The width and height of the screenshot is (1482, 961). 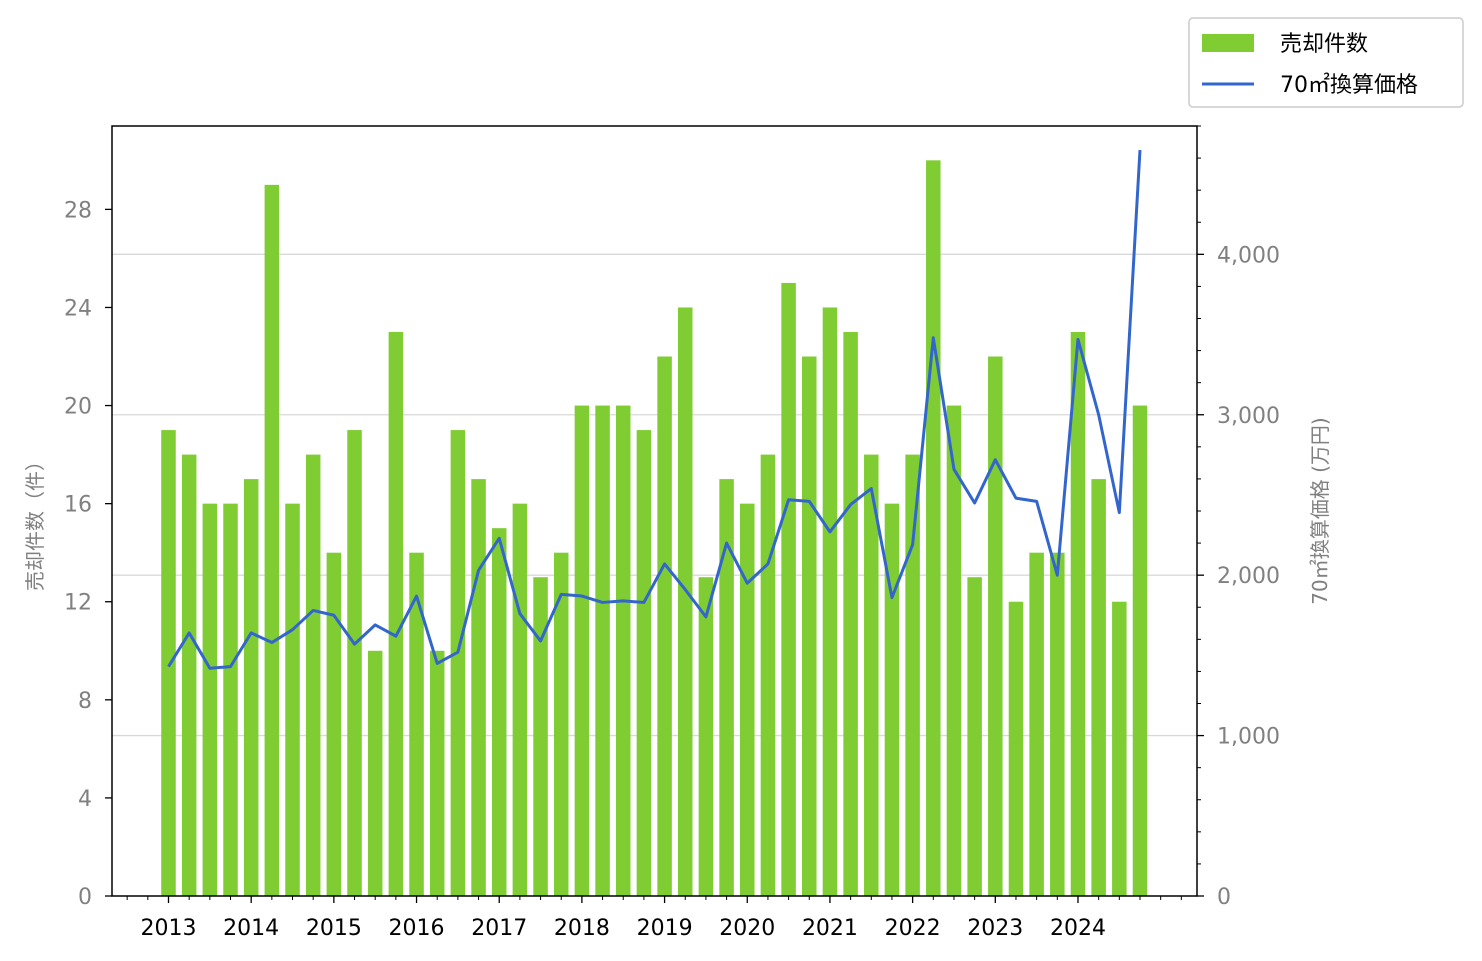 What do you see at coordinates (78, 505) in the screenshot?
I see `left-tick-label: 16` at bounding box center [78, 505].